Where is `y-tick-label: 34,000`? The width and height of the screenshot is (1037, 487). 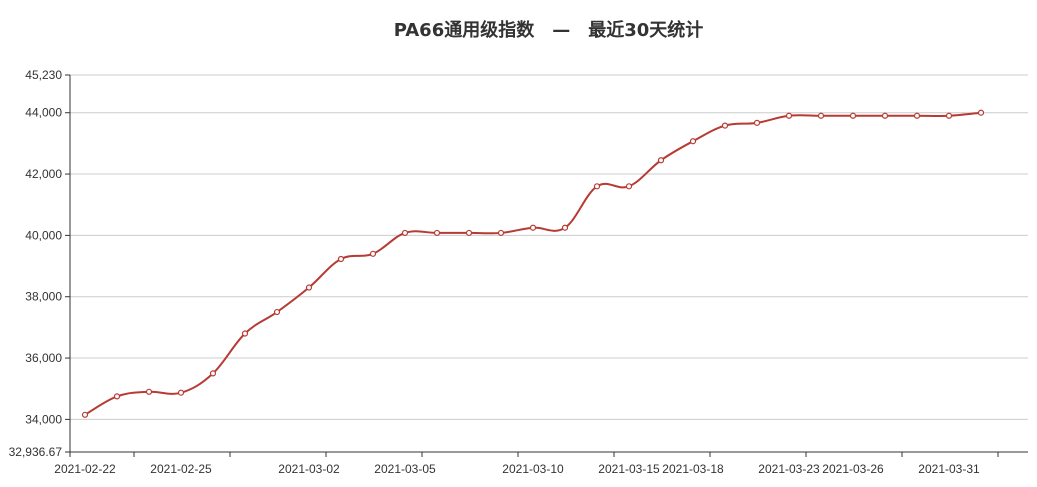 y-tick-label: 34,000 is located at coordinates (43, 419).